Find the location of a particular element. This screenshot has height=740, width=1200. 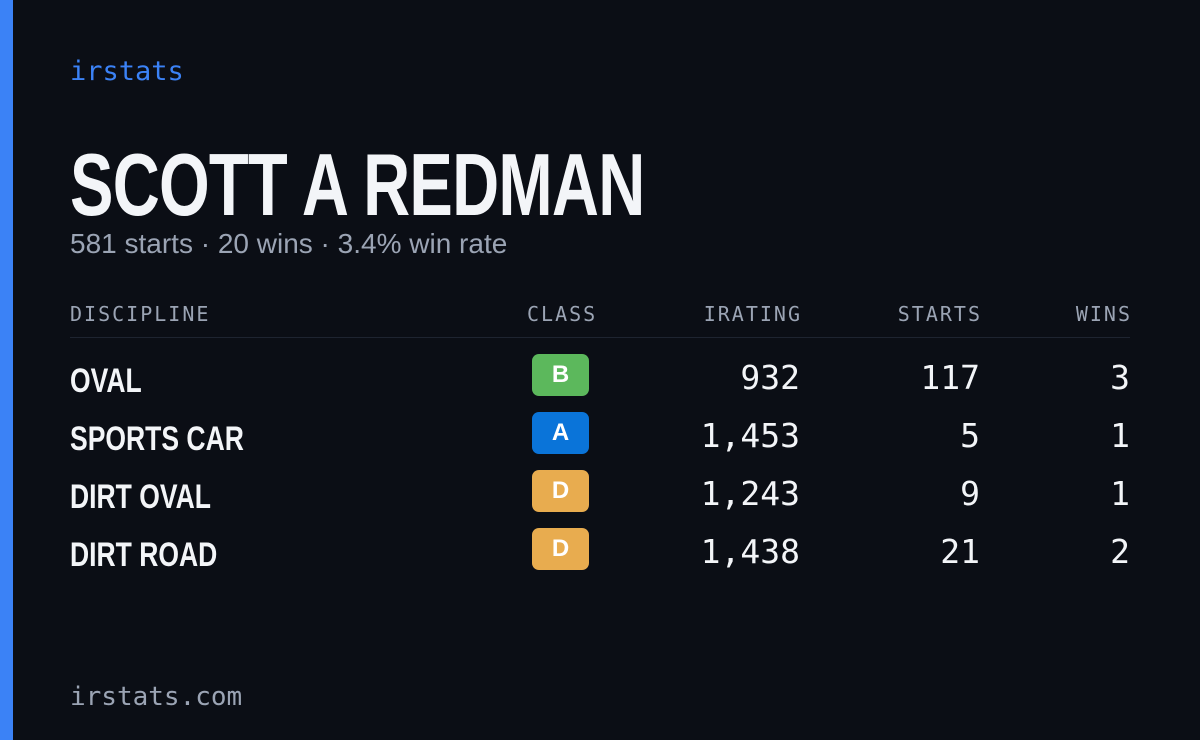

header: CLASS is located at coordinates (562, 314).